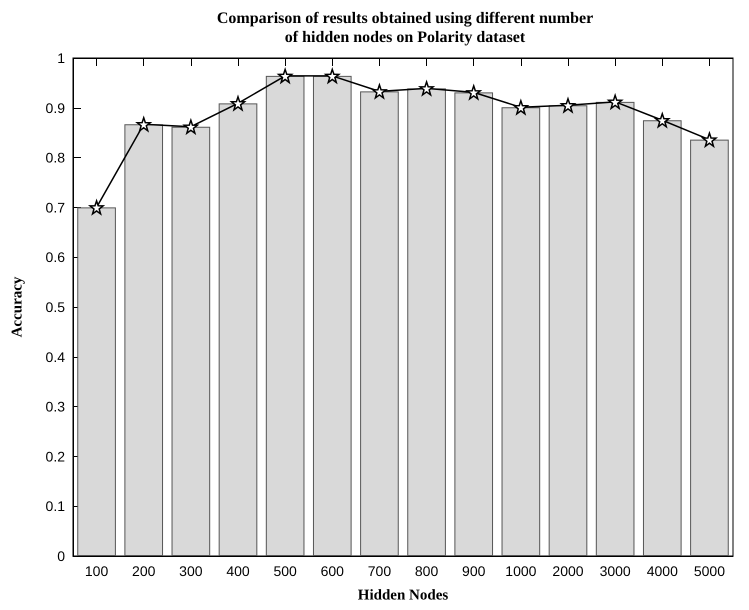 This screenshot has height=610, width=749. I want to click on y-axis-title: Accuracy, so click(18, 307).